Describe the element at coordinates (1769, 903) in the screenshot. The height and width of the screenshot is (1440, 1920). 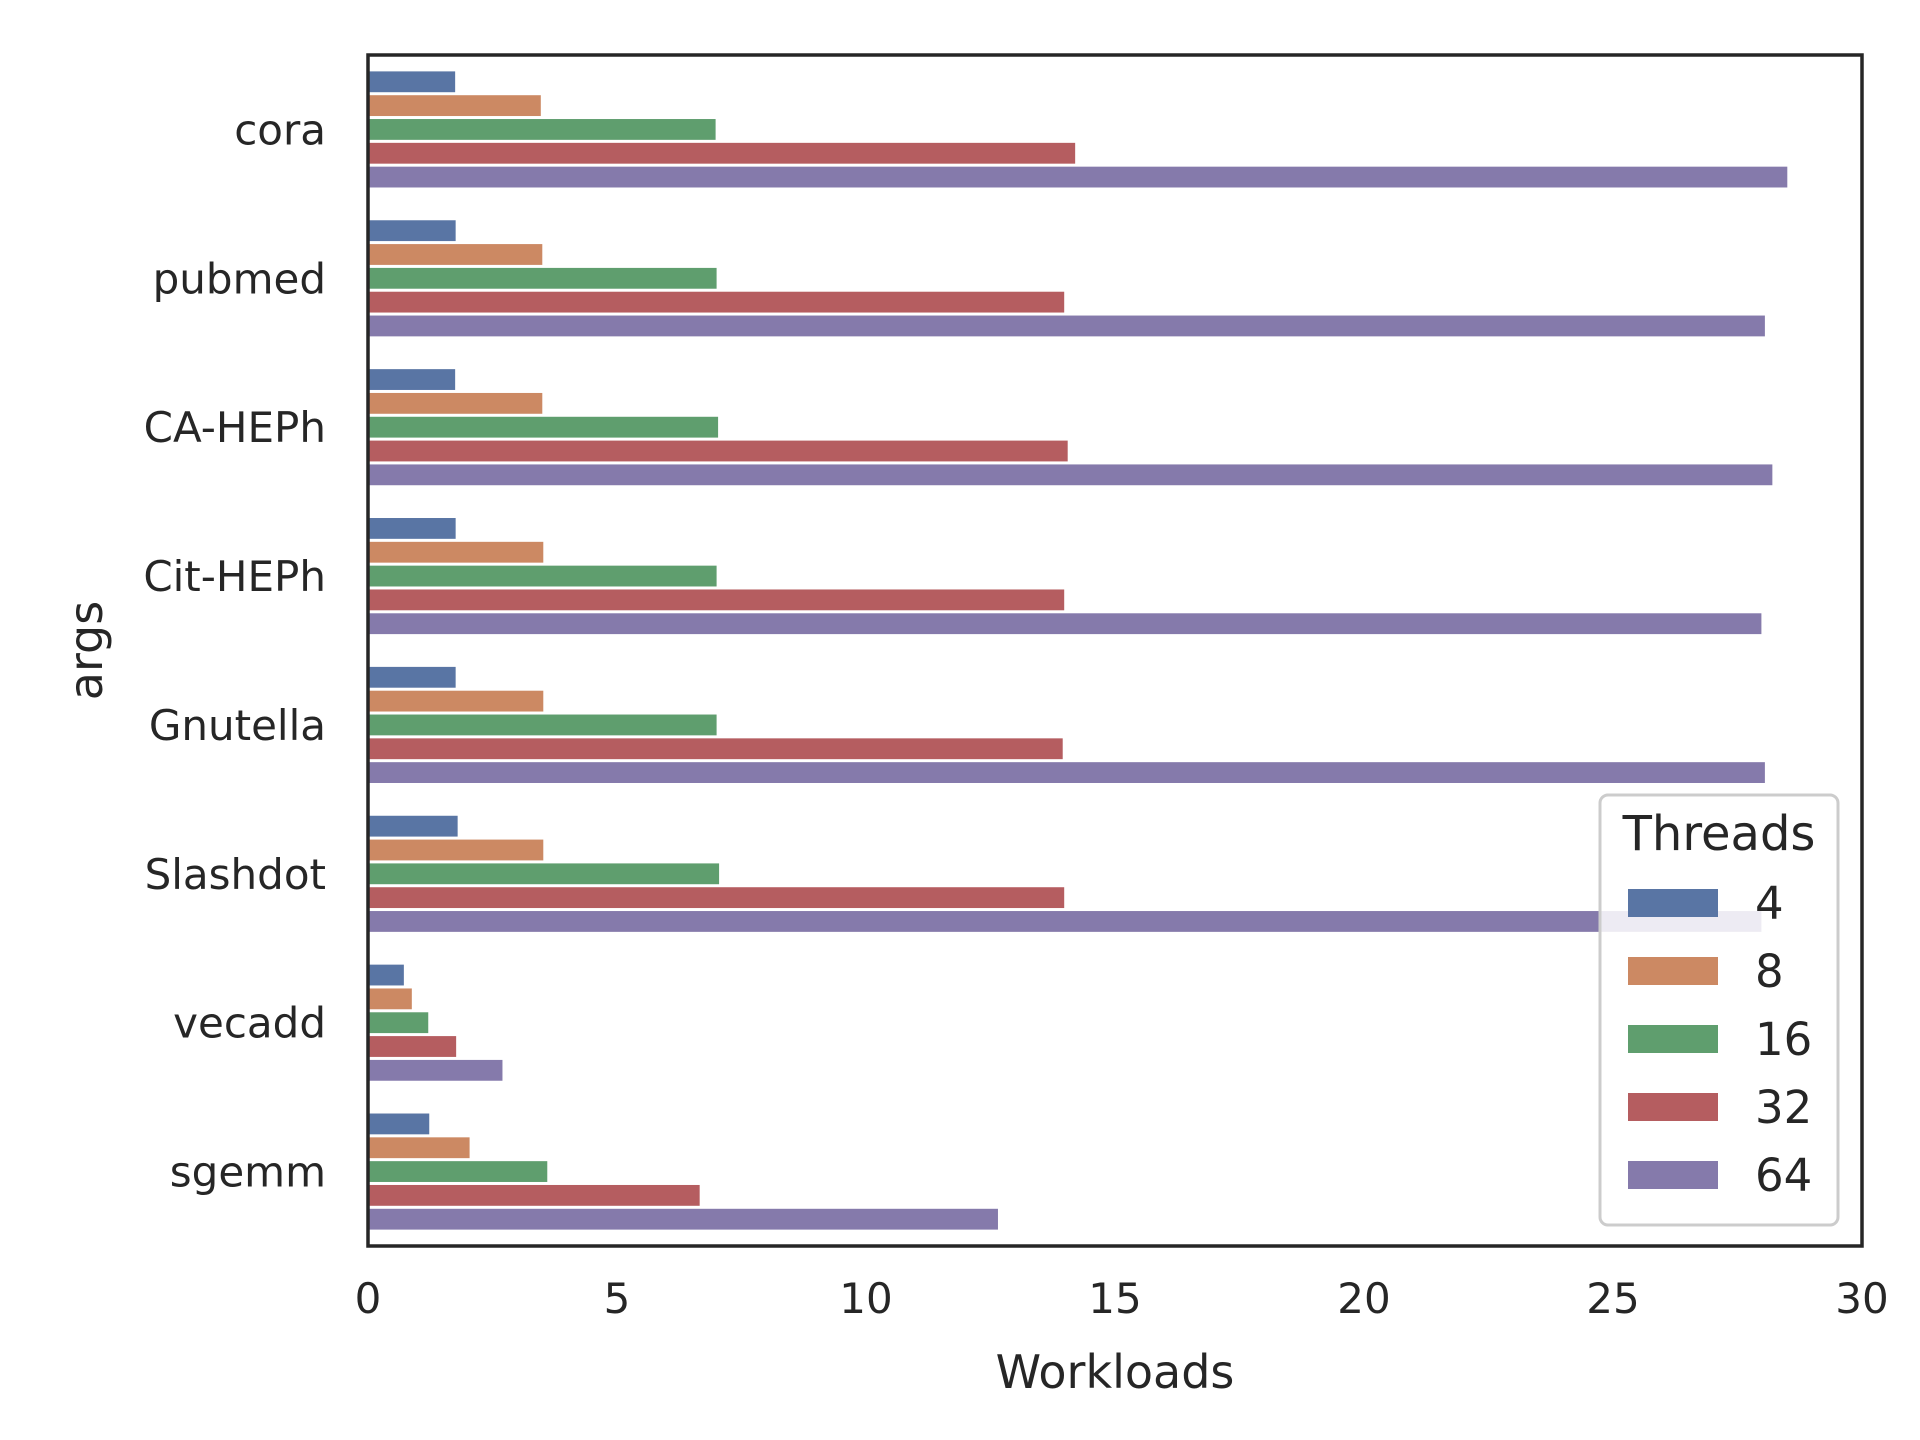
I see `legend-label: 4` at that location.